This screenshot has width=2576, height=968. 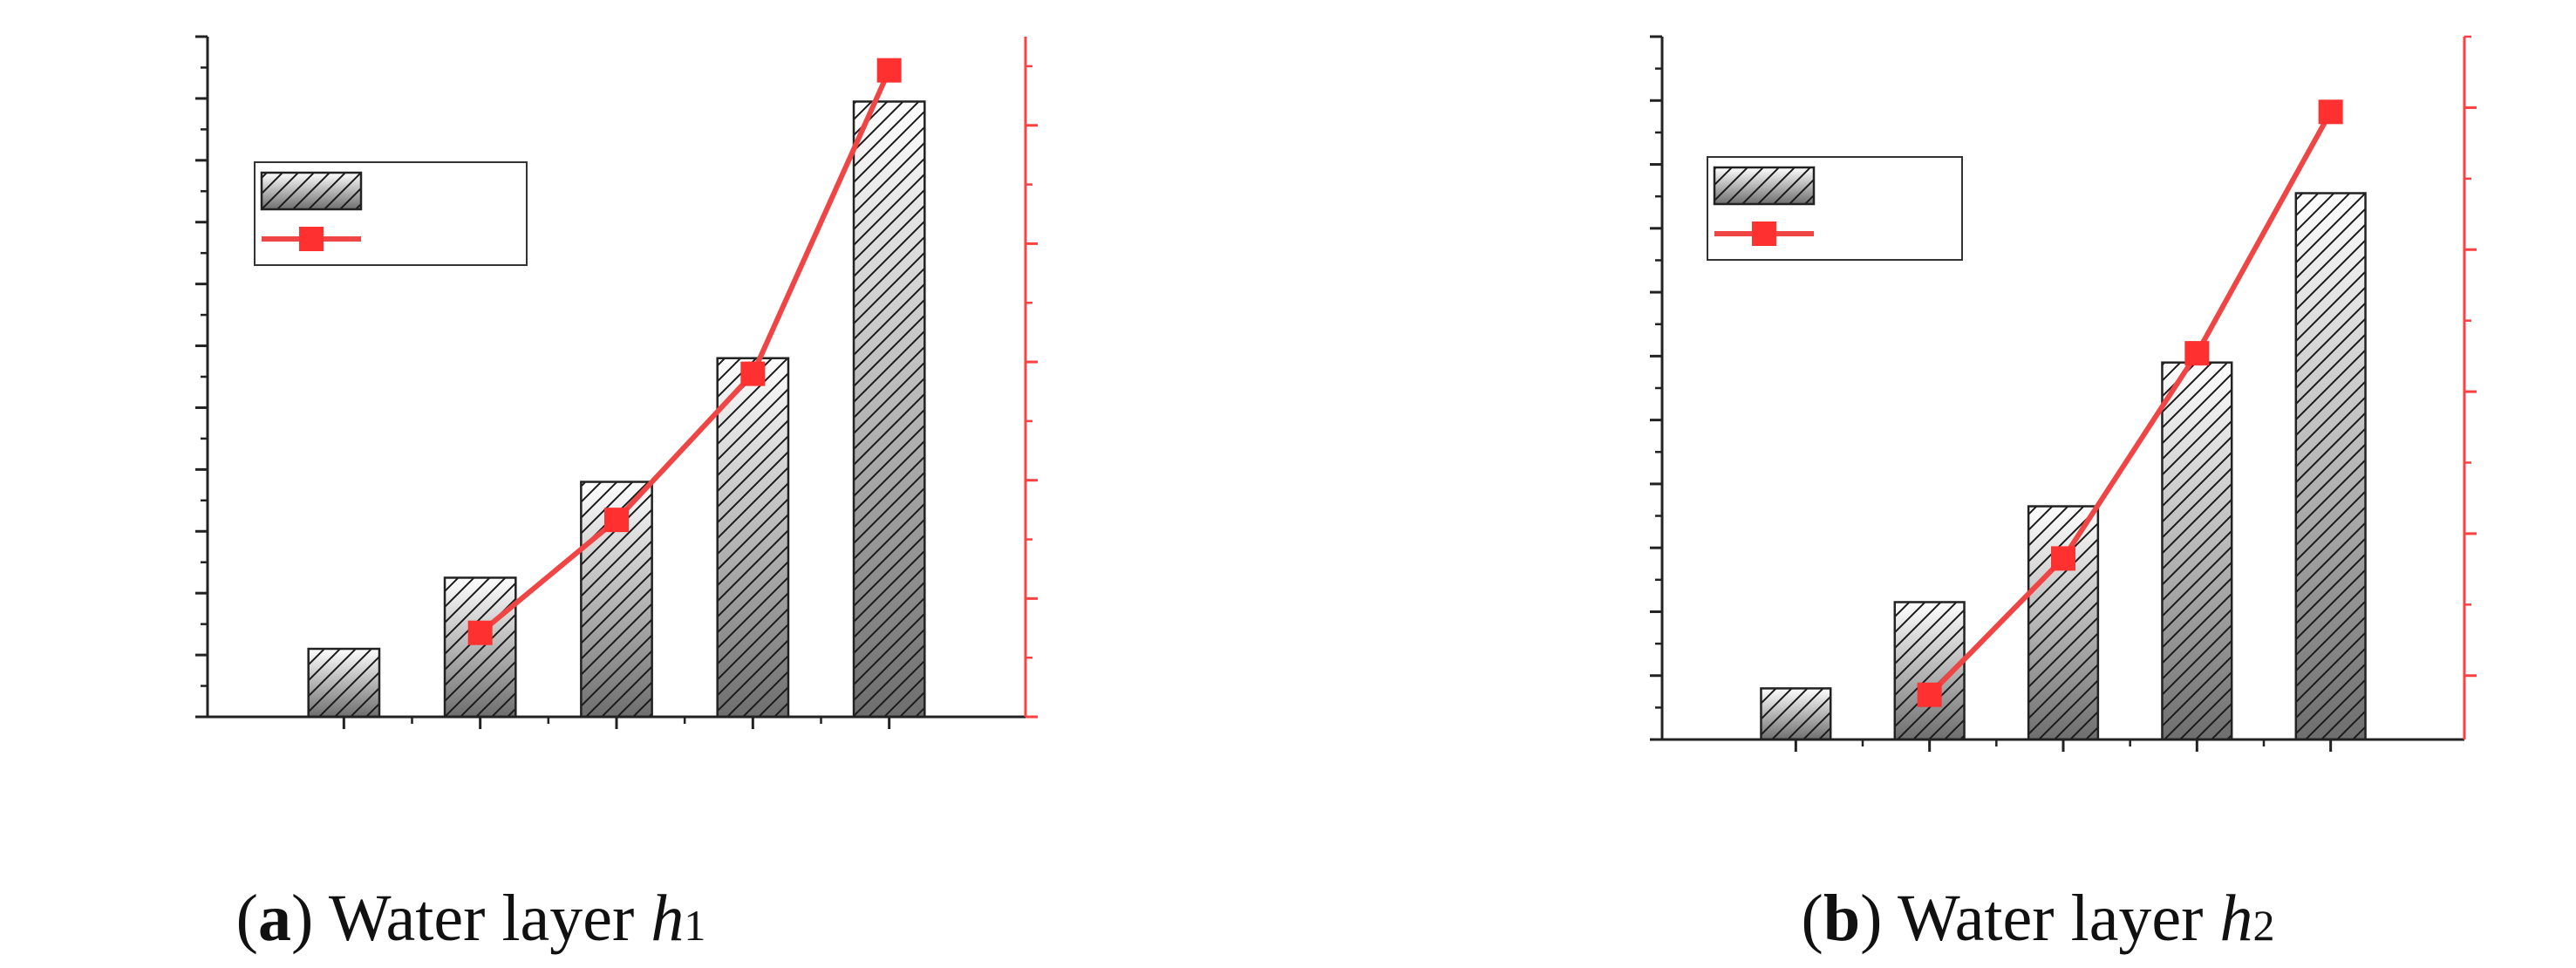 I want to click on caption-b-label: b, so click(x=1842, y=918).